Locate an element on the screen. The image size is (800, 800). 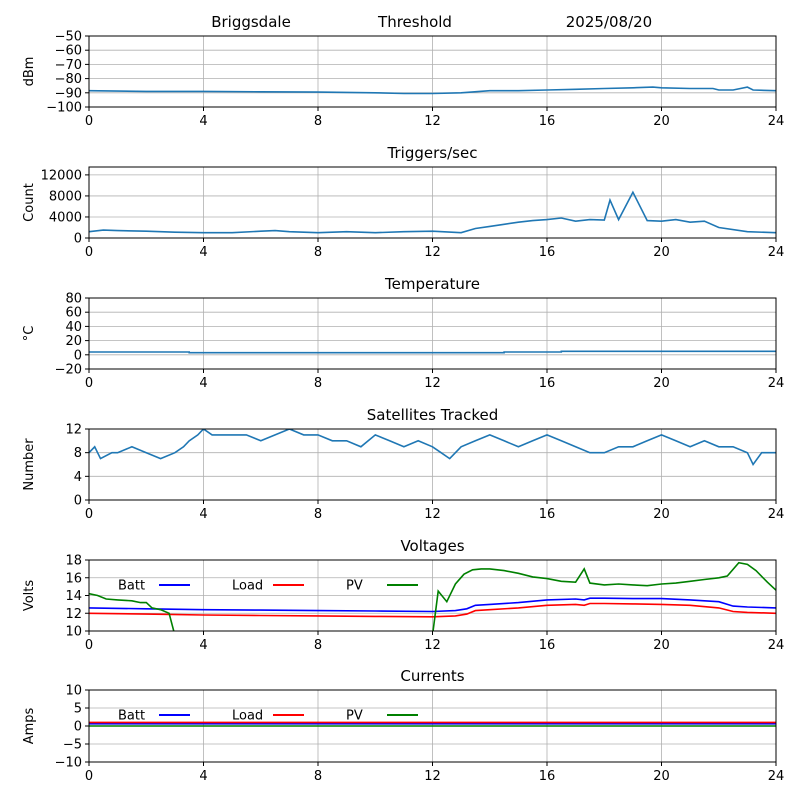
y-tick-label: 60 is located at coordinates (73, 313).